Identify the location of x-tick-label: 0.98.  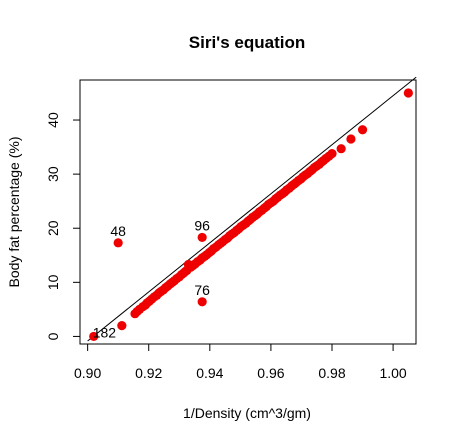
(331, 373).